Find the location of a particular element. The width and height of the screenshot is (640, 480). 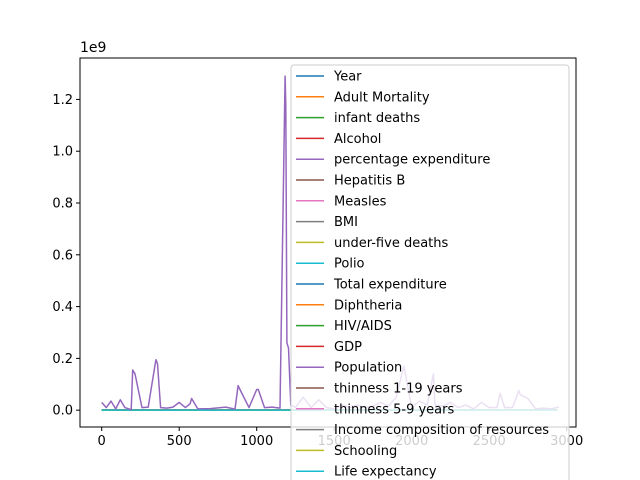

legend-label: Measles is located at coordinates (360, 201).